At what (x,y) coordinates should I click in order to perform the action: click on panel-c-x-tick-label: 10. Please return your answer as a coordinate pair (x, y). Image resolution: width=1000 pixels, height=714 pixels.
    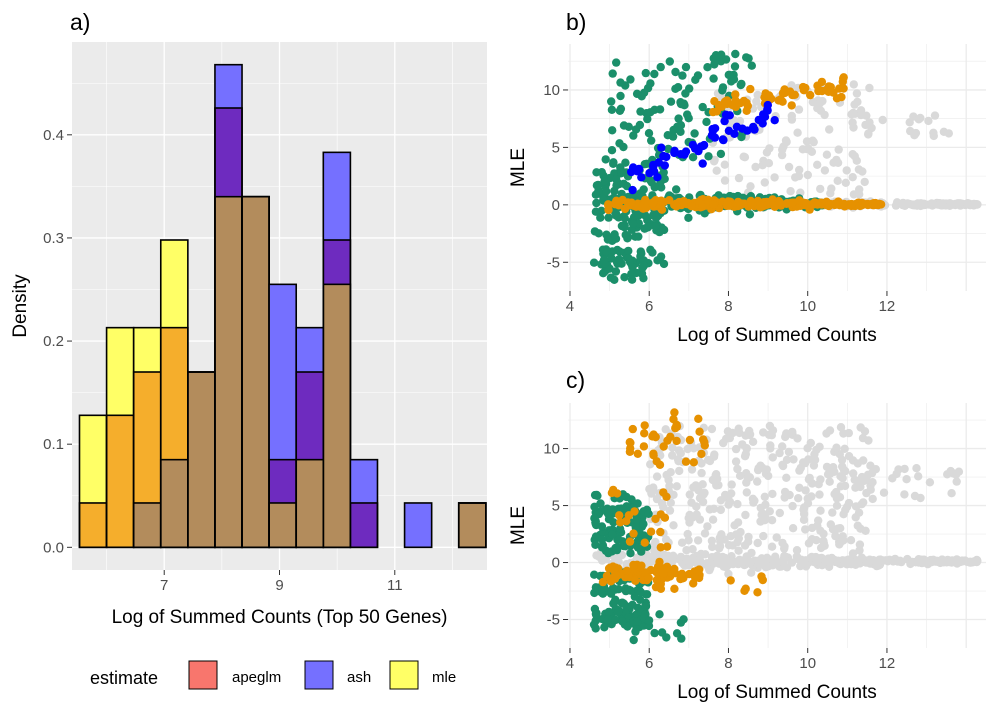
    Looking at the image, I should click on (807, 663).